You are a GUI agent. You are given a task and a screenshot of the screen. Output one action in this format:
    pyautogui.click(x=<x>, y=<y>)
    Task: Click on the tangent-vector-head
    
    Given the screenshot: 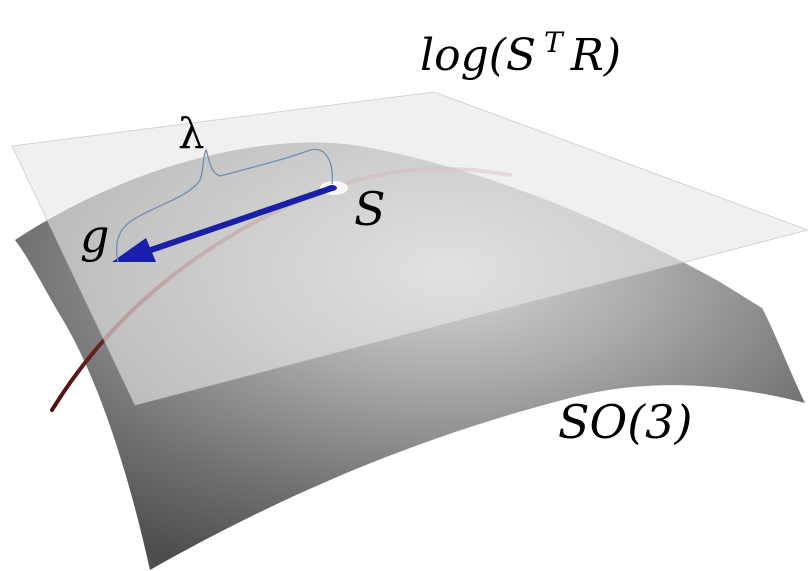 What is the action you would take?
    pyautogui.click(x=134, y=250)
    